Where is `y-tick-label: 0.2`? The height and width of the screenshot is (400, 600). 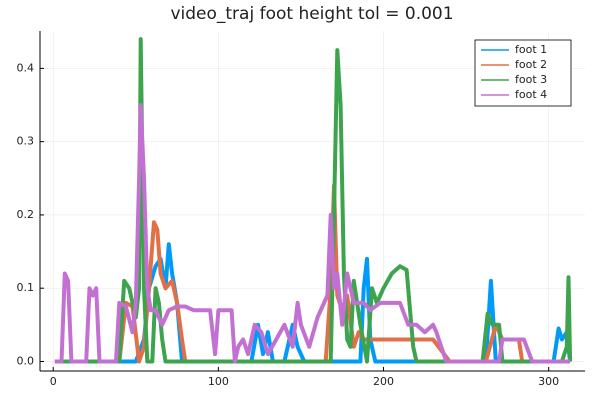 y-tick-label: 0.2 is located at coordinates (26, 214).